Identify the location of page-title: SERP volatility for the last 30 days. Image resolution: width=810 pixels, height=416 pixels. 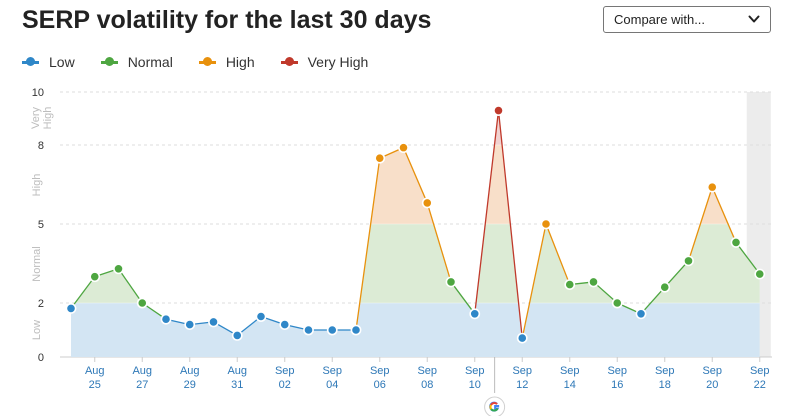
(227, 20).